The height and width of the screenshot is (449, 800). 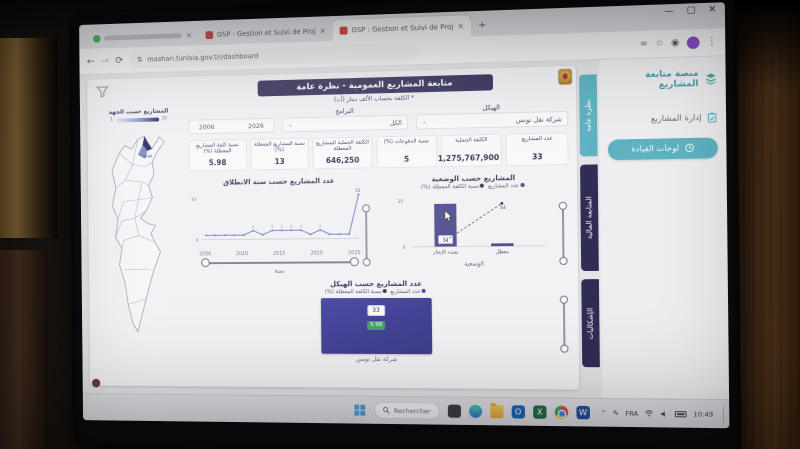 I want to click on platform-logo-icon, so click(x=710, y=79).